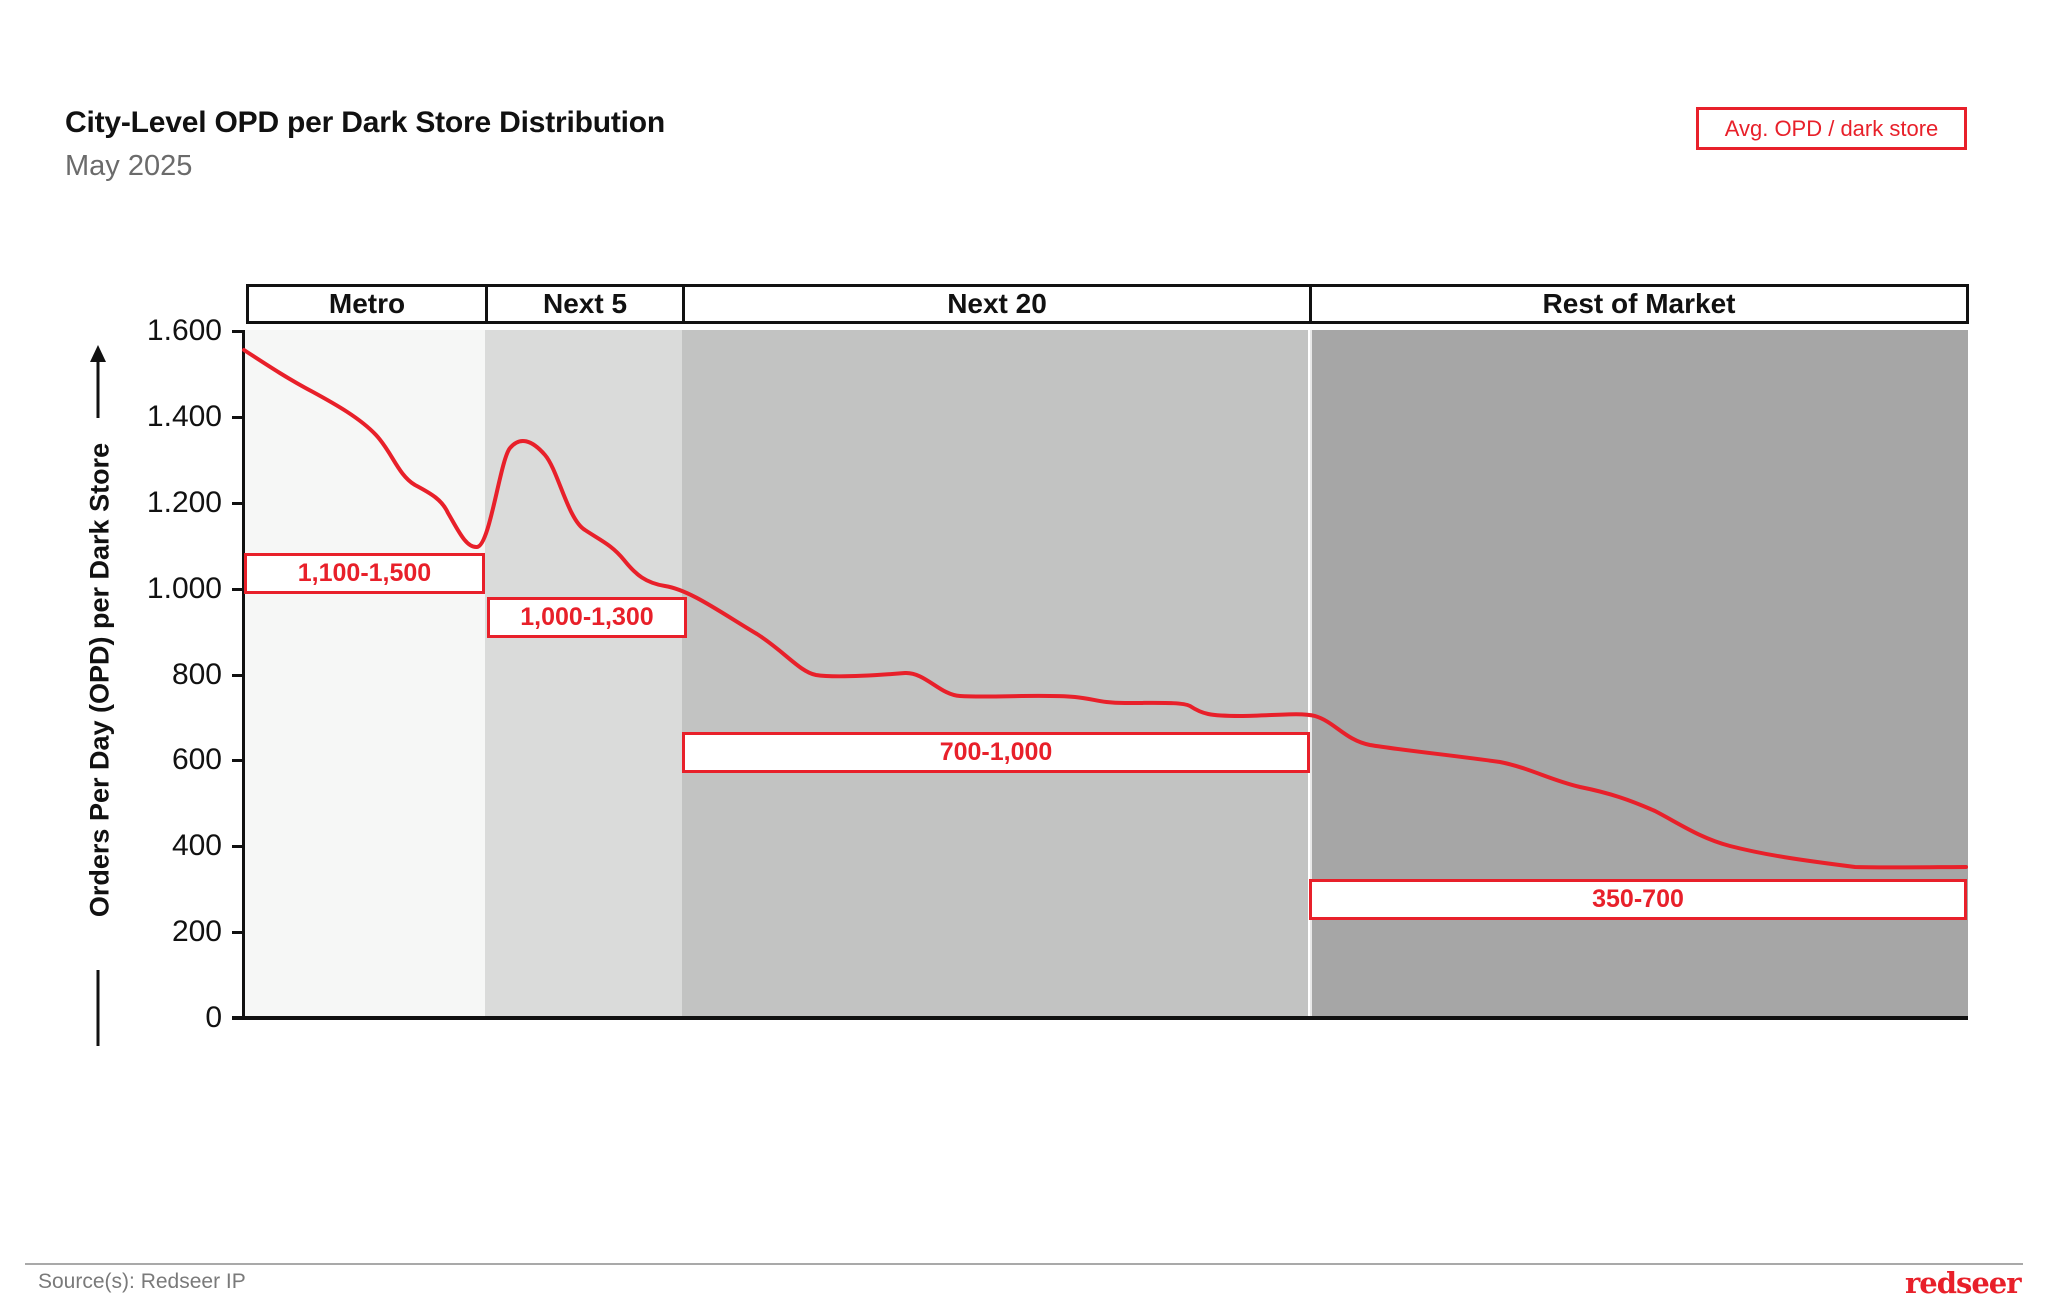 This screenshot has height=1311, width=2048. What do you see at coordinates (142, 1281) in the screenshot?
I see `source-note: Source(s): Redseer IP` at bounding box center [142, 1281].